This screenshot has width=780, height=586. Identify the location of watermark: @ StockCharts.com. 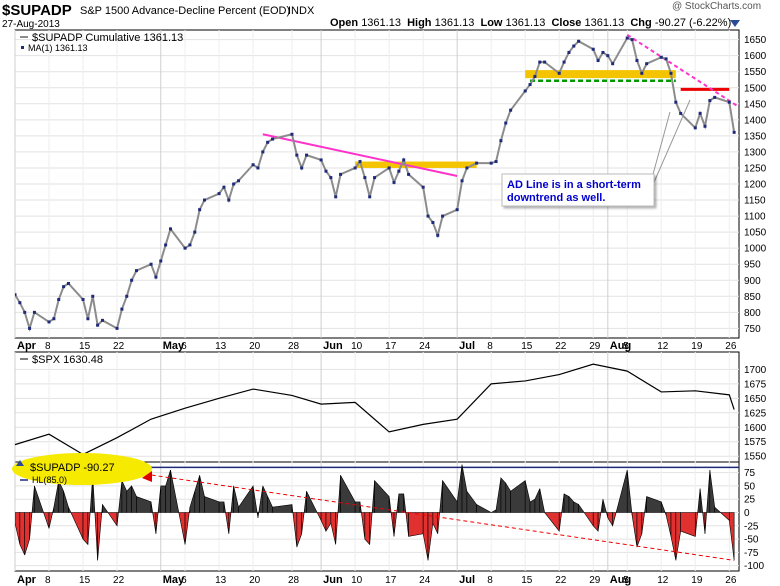
(717, 6).